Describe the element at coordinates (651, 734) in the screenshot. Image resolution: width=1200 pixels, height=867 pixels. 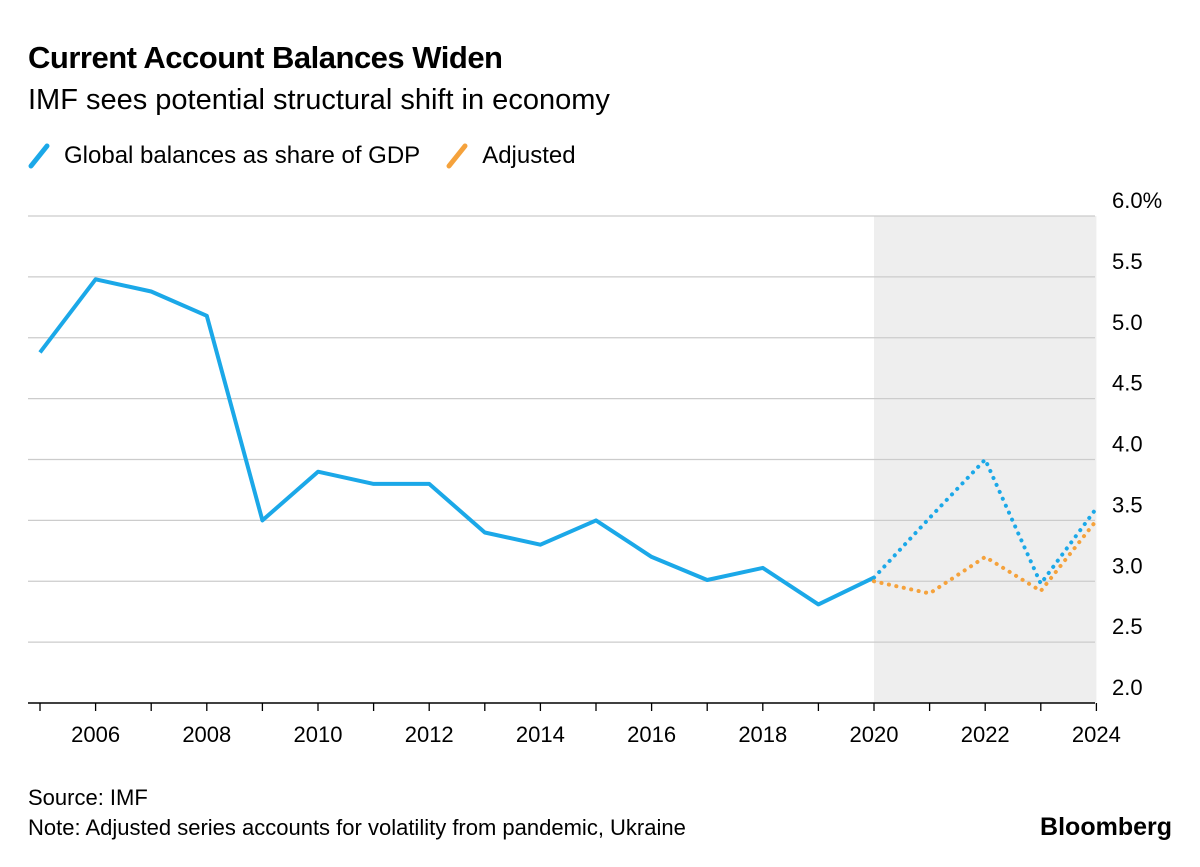
I see `x-tick-label: 2016` at that location.